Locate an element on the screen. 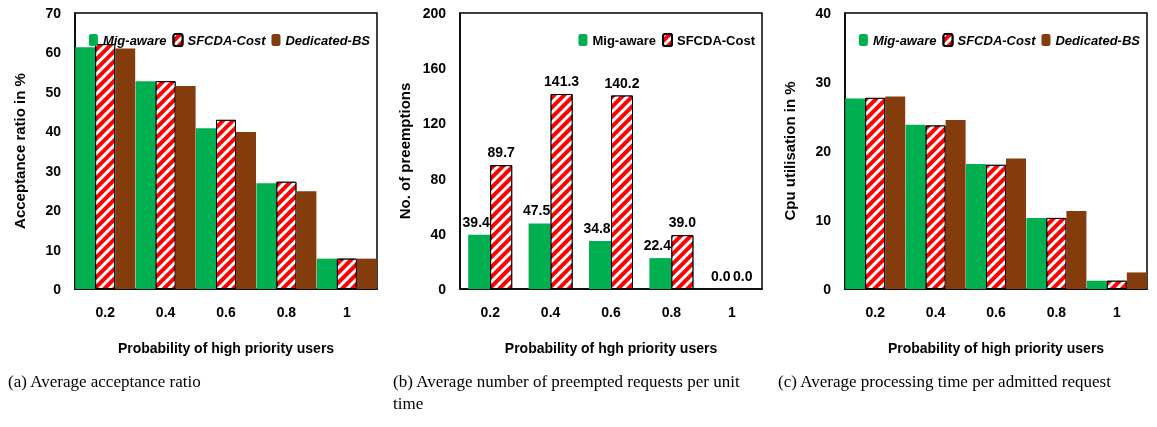 This screenshot has height=427, width=1157. y-tick-label: 200 is located at coordinates (434, 13).